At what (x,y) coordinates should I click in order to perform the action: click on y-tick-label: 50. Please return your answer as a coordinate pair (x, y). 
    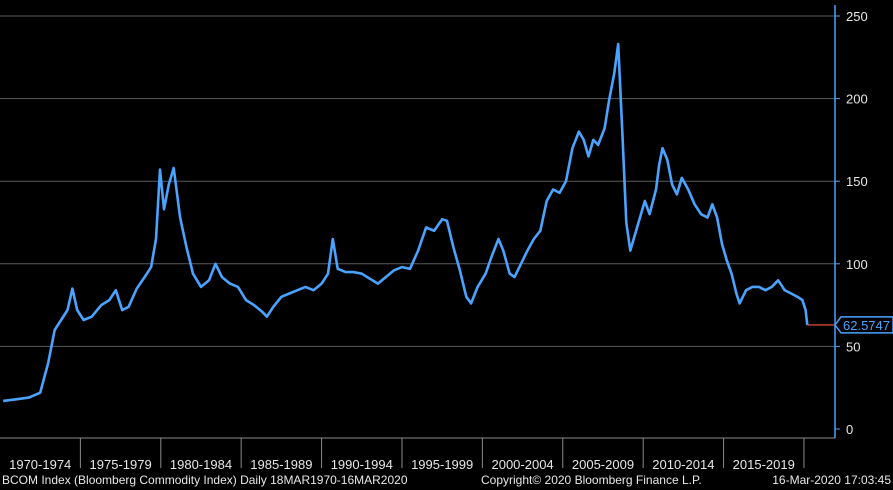
    Looking at the image, I should click on (853, 346).